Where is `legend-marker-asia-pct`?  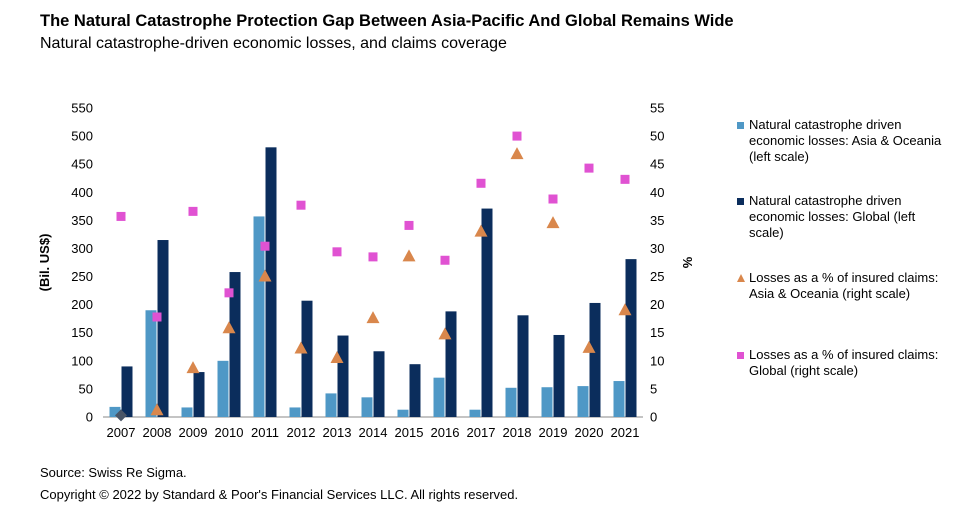 legend-marker-asia-pct is located at coordinates (741, 278).